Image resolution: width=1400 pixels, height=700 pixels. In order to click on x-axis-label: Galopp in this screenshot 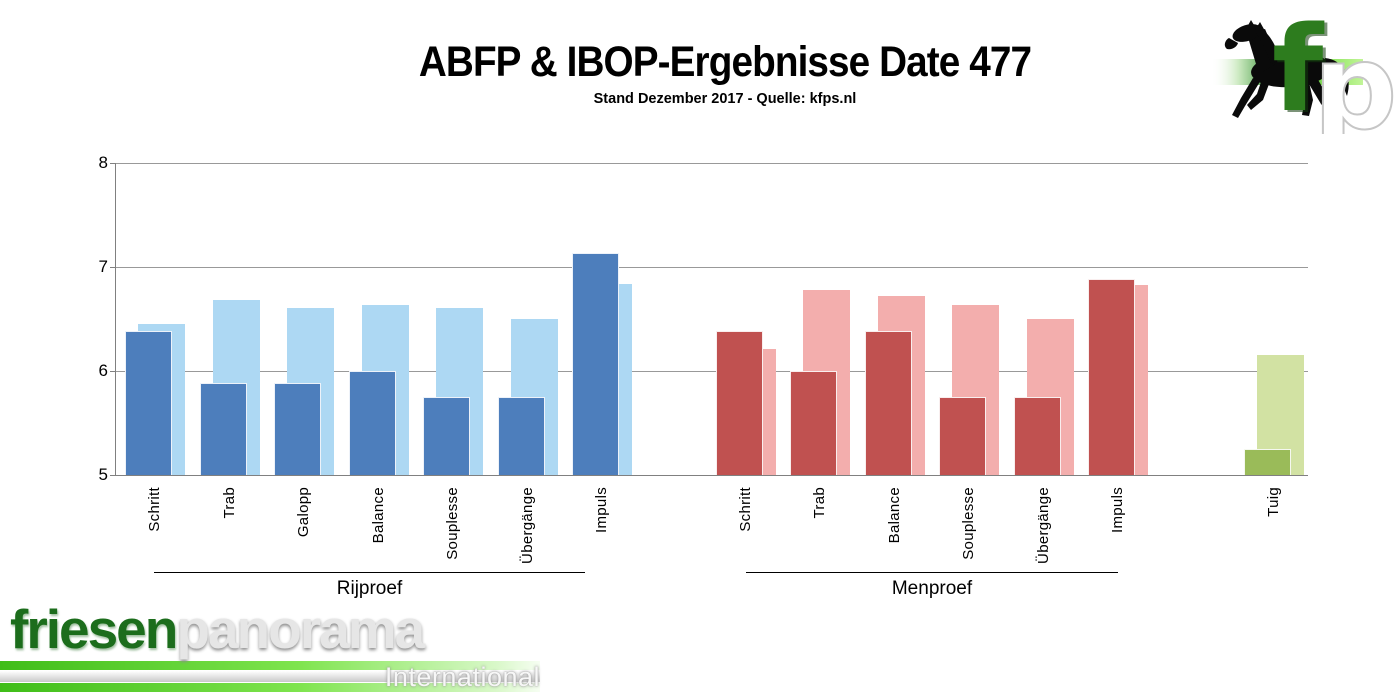, I will do `click(303, 512)`.